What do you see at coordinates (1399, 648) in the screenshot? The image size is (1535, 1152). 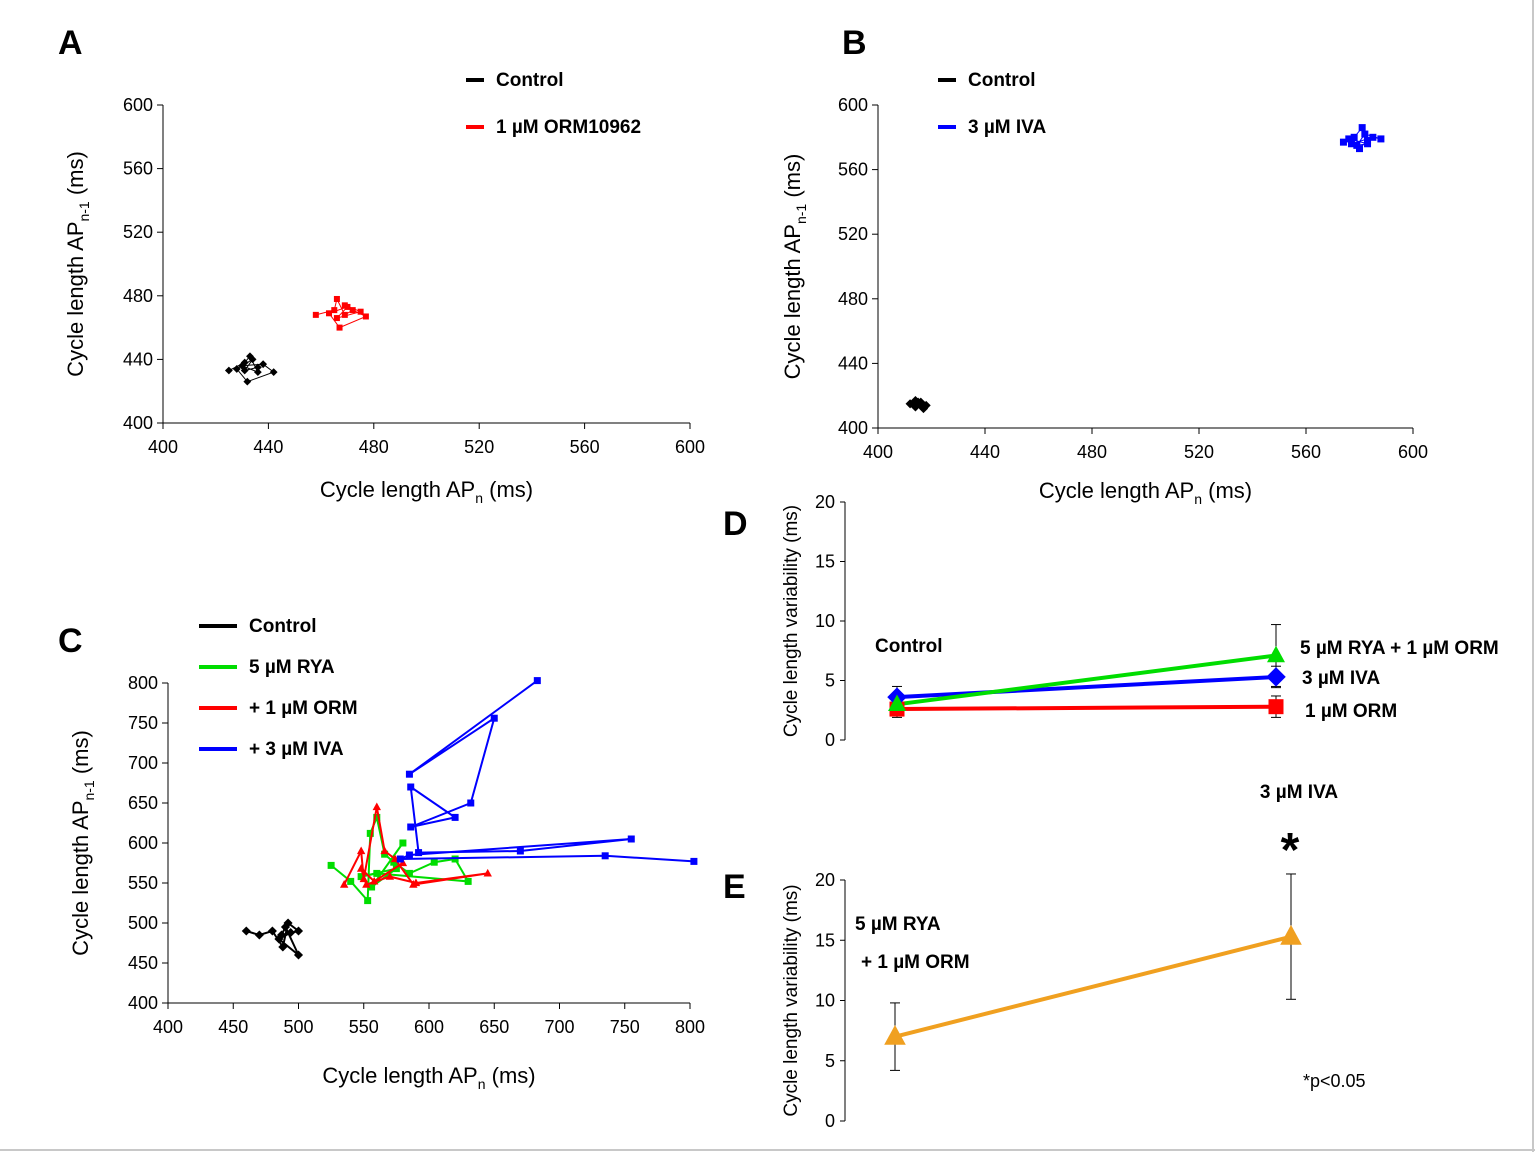 I see `series-label: 5 µM RYA + 1 µM ORM` at bounding box center [1399, 648].